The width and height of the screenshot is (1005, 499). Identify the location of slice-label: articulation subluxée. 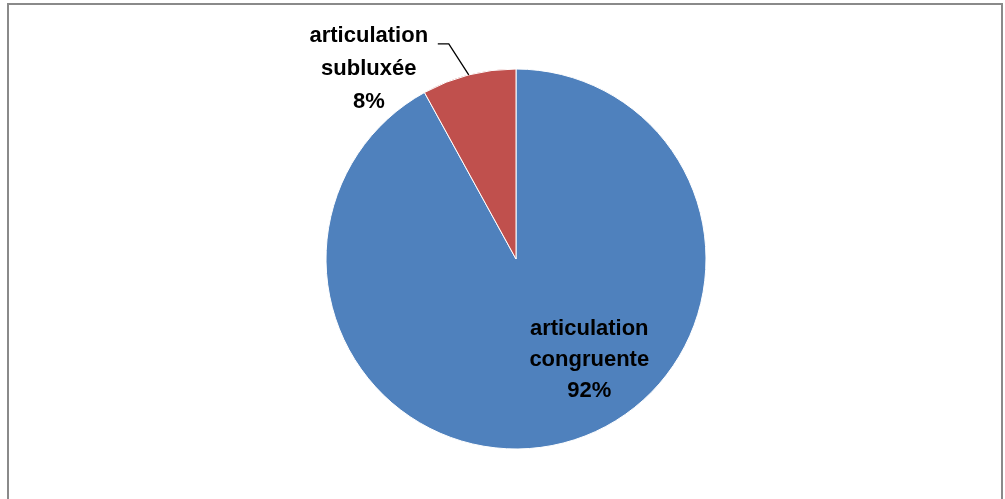
(369, 50).